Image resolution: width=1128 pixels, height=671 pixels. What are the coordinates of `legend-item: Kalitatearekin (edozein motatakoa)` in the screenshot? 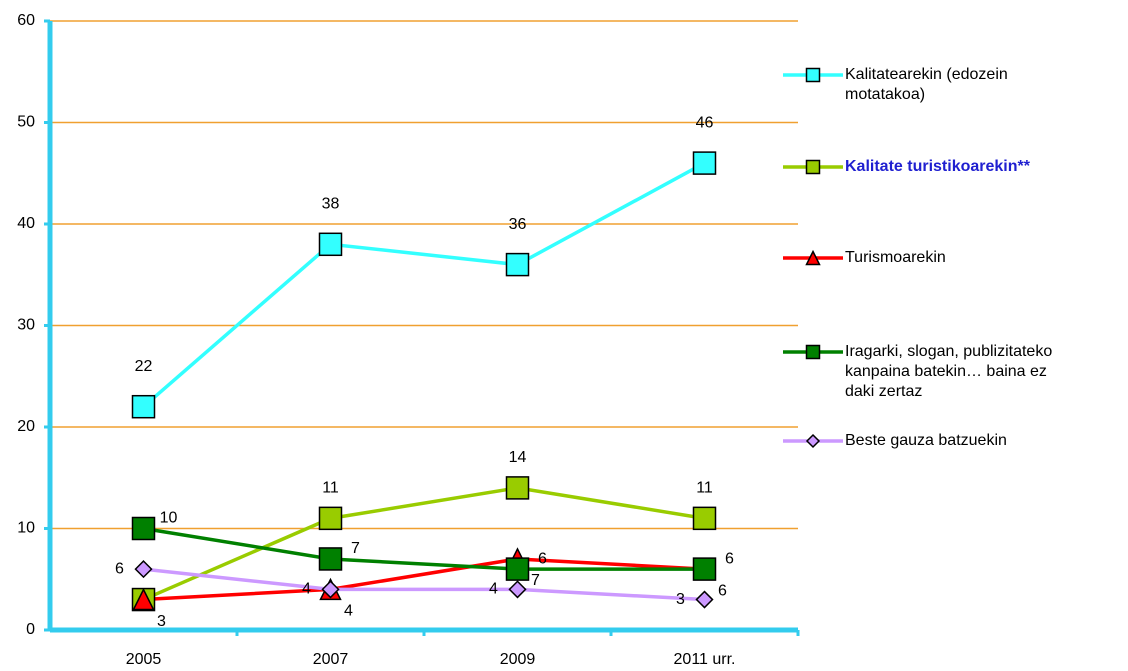 It's located at (931, 85).